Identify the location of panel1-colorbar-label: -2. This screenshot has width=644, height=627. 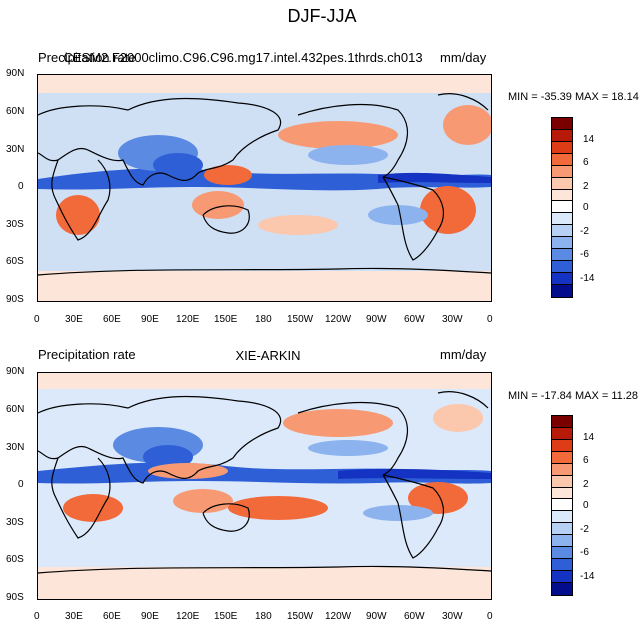
(584, 231).